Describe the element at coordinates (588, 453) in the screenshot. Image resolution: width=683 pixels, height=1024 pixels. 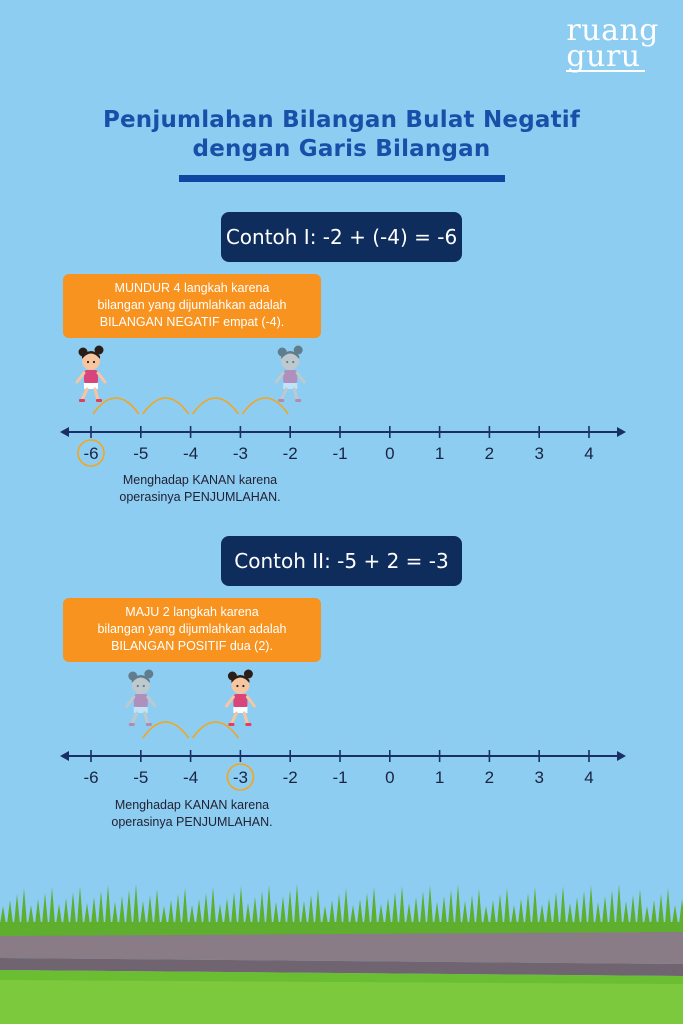
I see `nl1-tick-label: 4` at that location.